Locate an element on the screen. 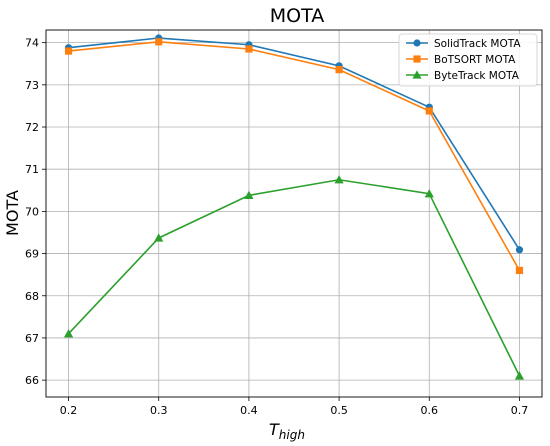  x-tick-label-0.3: 0.3 is located at coordinates (159, 410).